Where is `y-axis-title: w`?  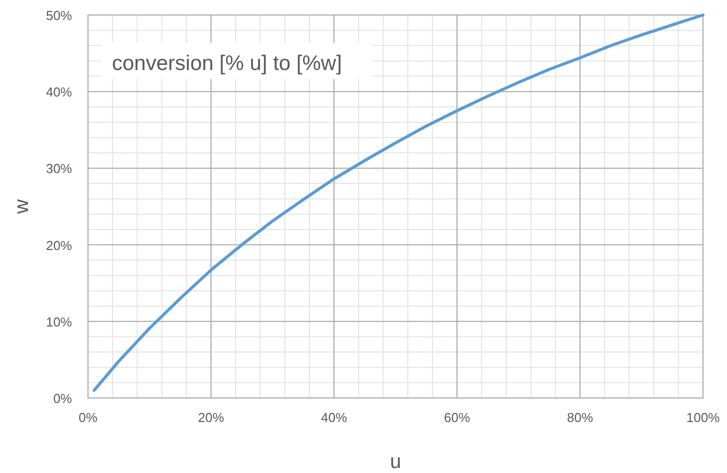 y-axis-title: w is located at coordinates (22, 206).